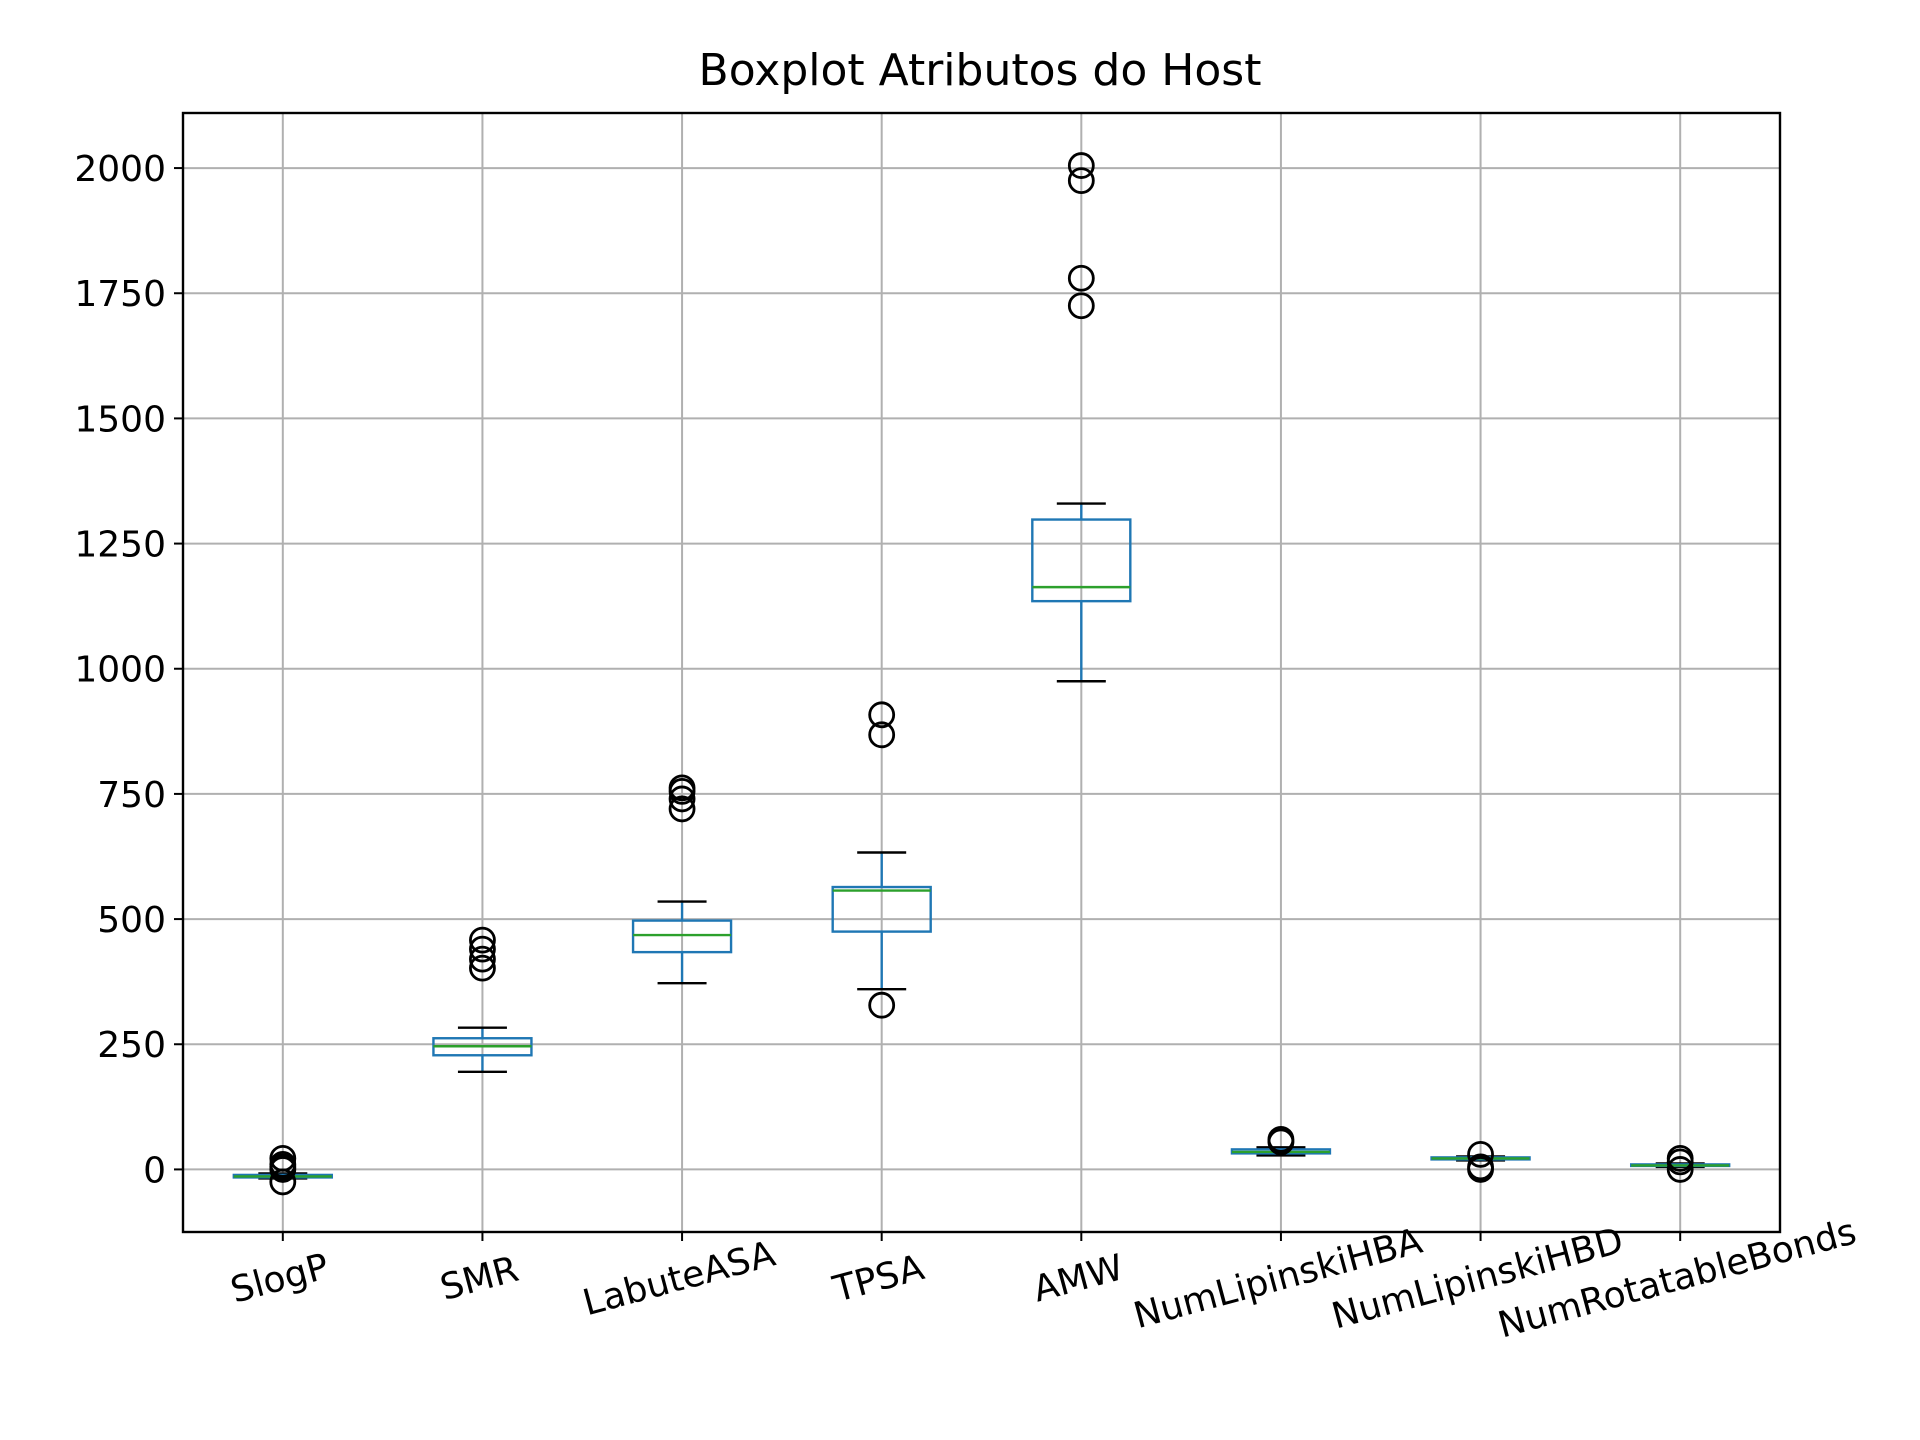 Image resolution: width=1920 pixels, height=1440 pixels. Describe the element at coordinates (131, 795) in the screenshot. I see `y-tick-label: 750` at that location.